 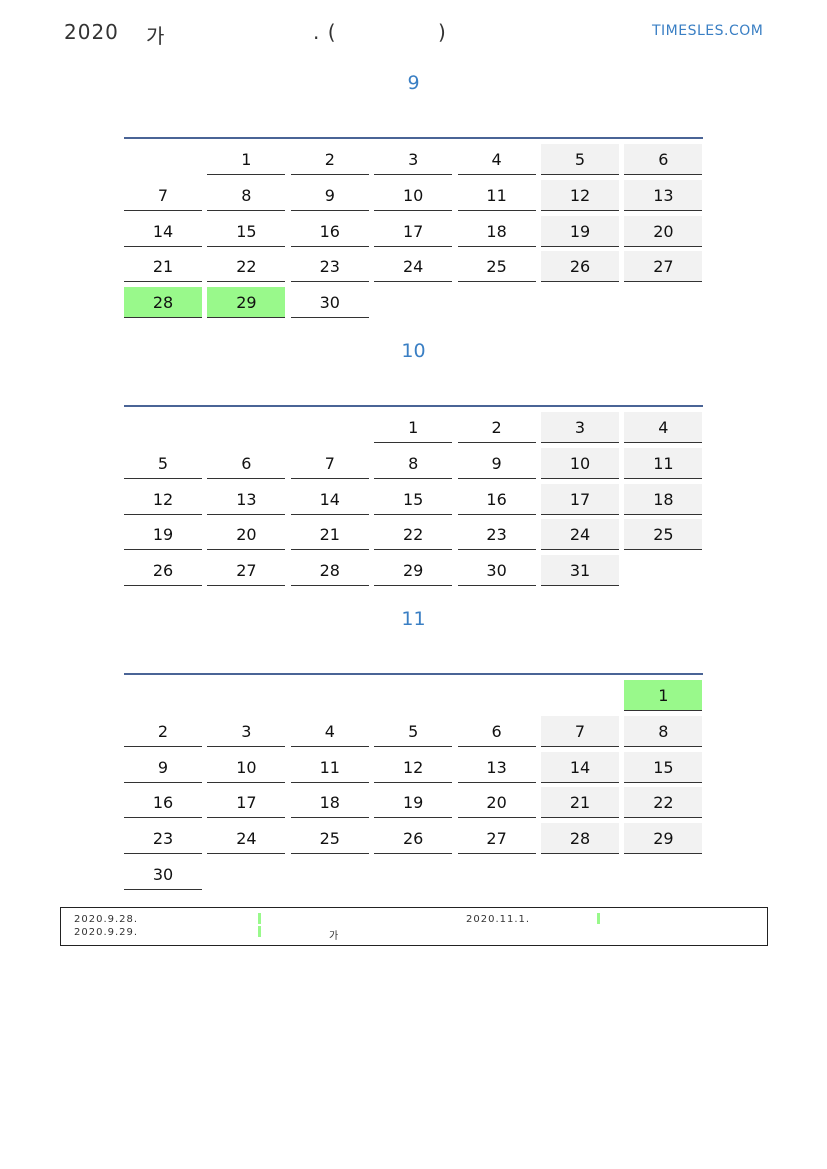 What do you see at coordinates (163, 303) in the screenshot?
I see `holiday-day-cell: 28` at bounding box center [163, 303].